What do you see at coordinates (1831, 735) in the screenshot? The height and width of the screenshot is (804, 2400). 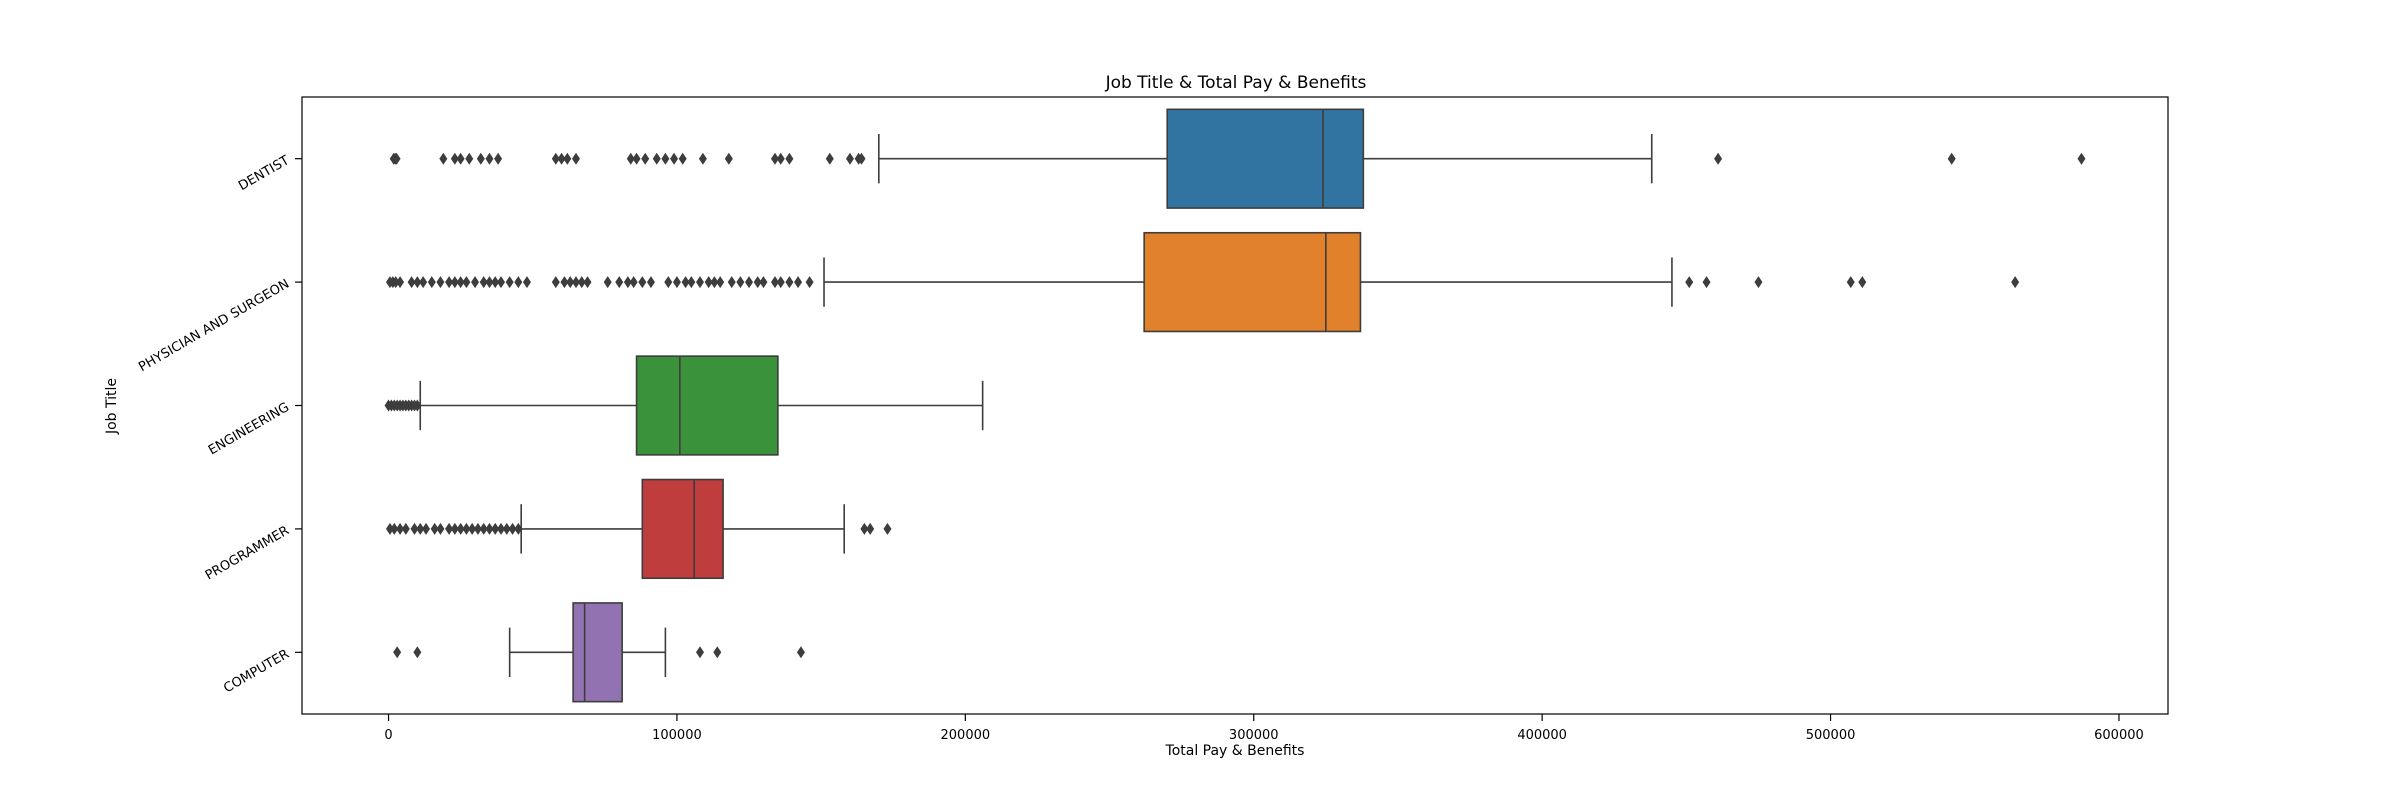 I see `x-tick-label: 500000` at bounding box center [1831, 735].